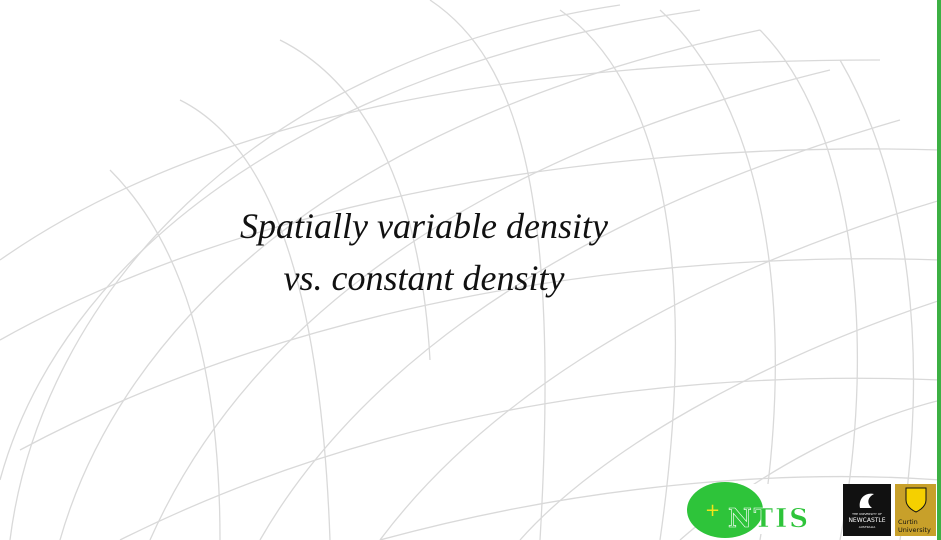  What do you see at coordinates (908, 522) in the screenshot?
I see `curtin-line1: Curtin` at bounding box center [908, 522].